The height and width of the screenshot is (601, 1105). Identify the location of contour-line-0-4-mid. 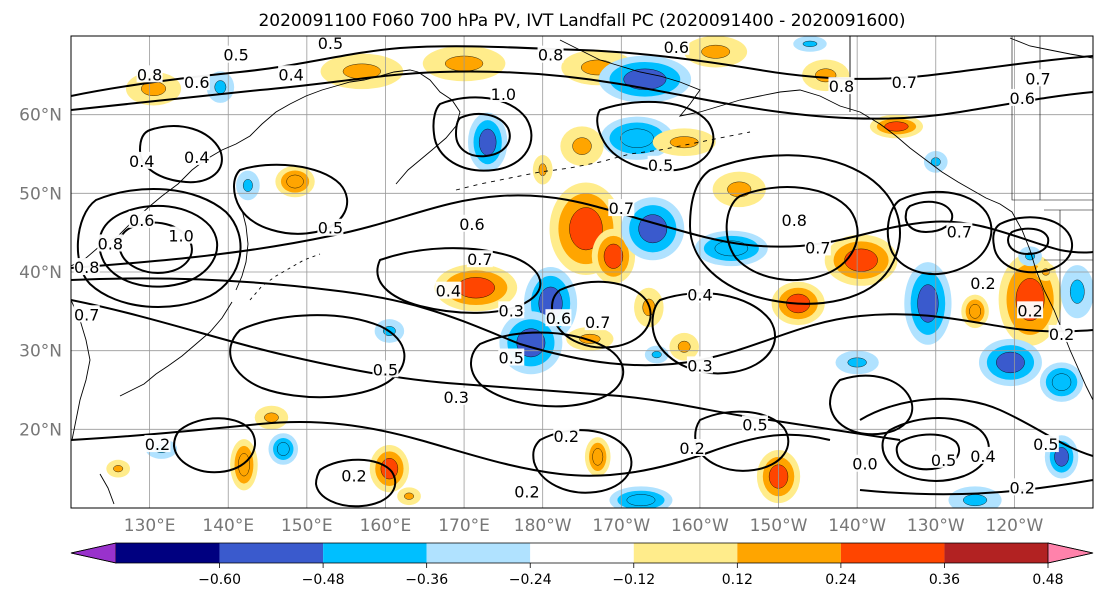
(582, 322).